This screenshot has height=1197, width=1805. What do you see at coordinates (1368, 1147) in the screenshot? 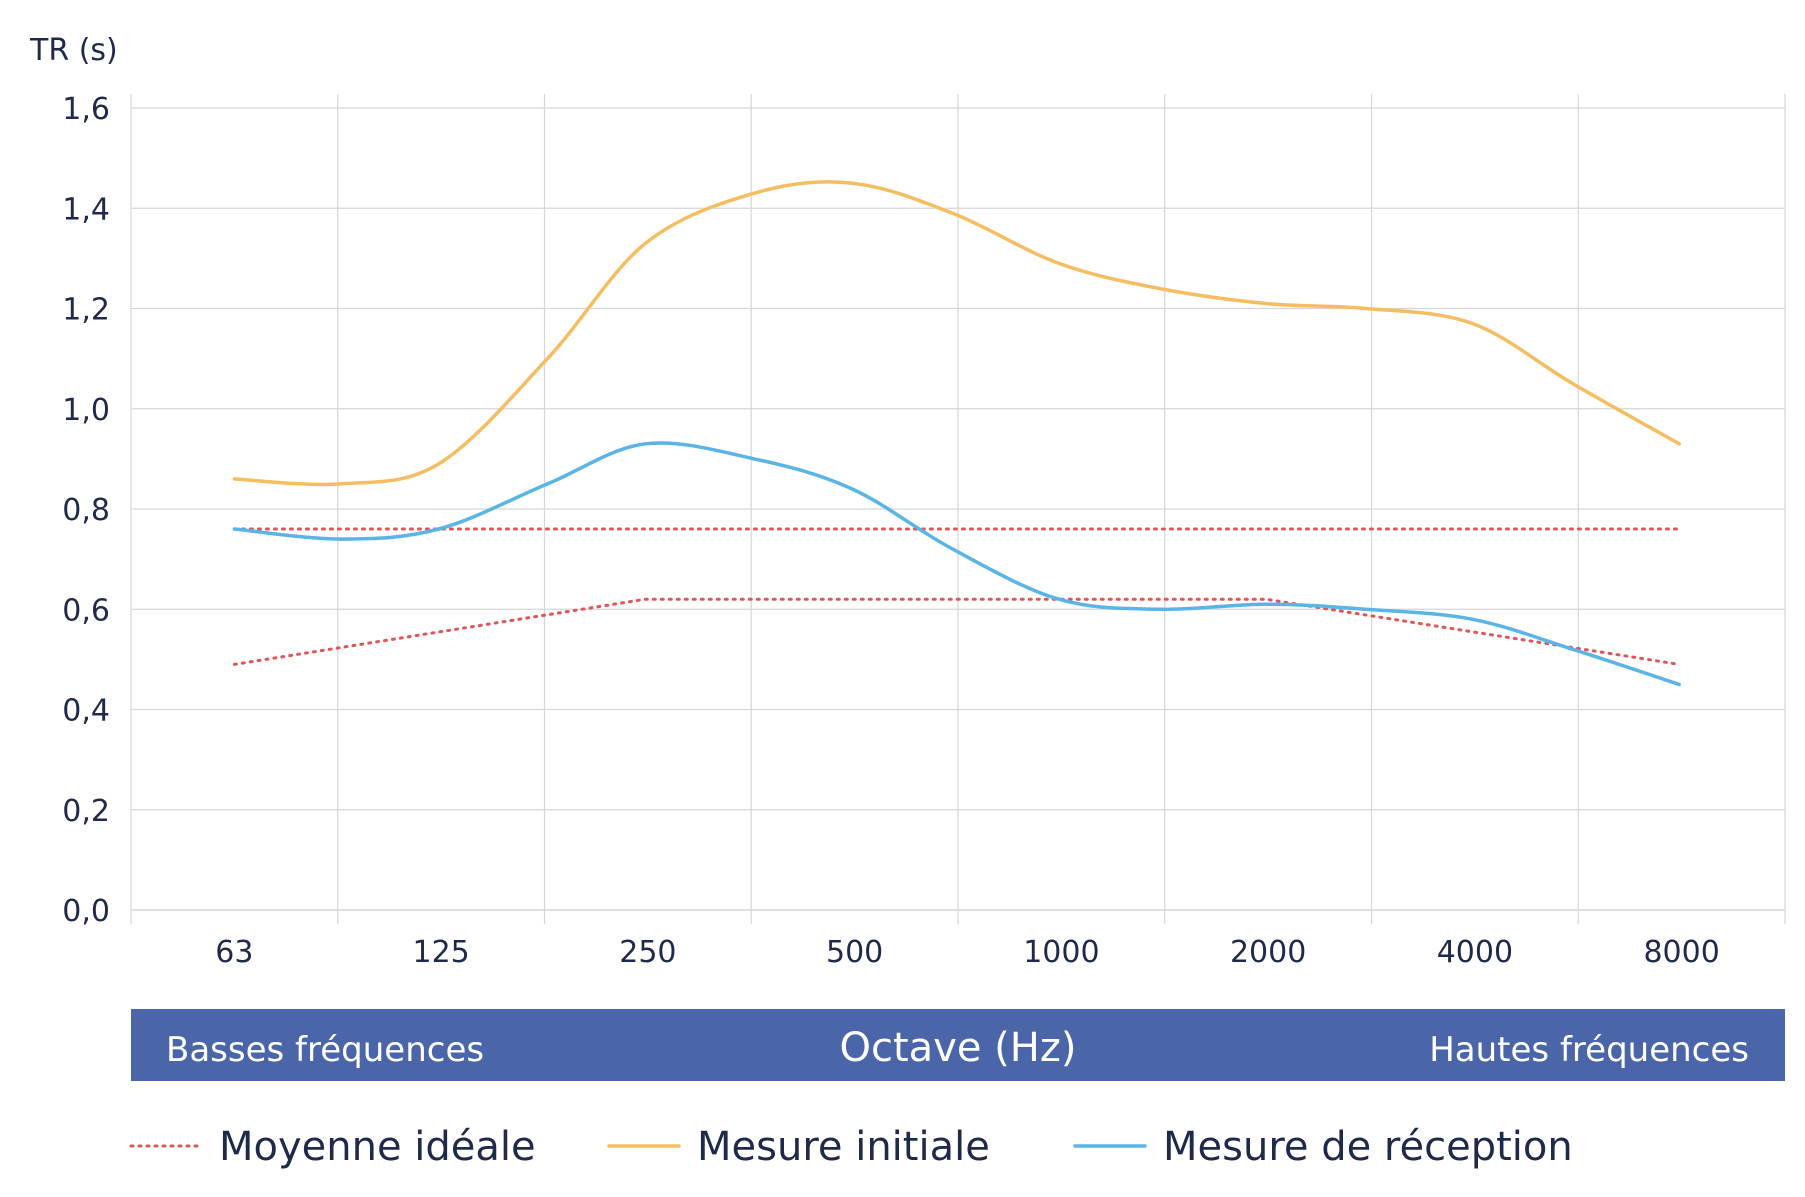
I see `legend-label: Mesure de réception` at bounding box center [1368, 1147].